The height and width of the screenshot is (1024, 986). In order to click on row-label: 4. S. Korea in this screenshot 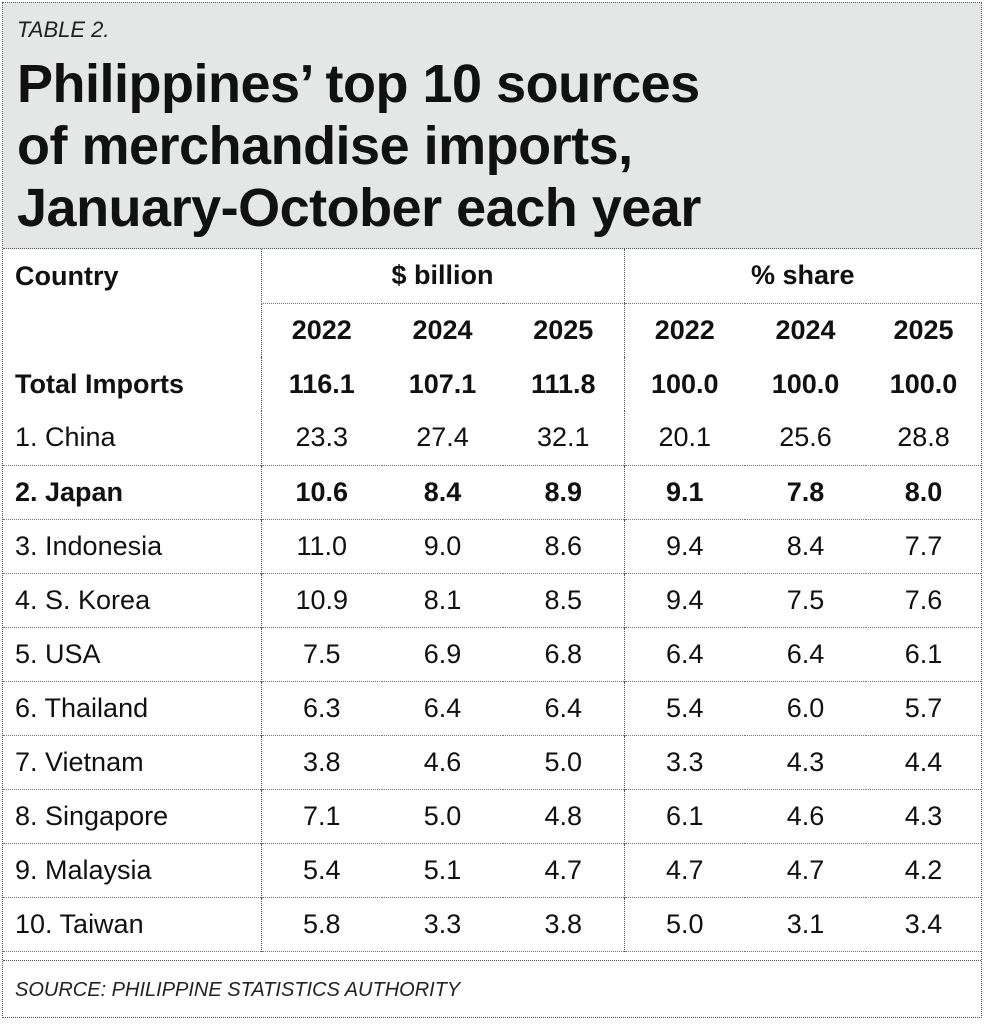, I will do `click(83, 599)`.